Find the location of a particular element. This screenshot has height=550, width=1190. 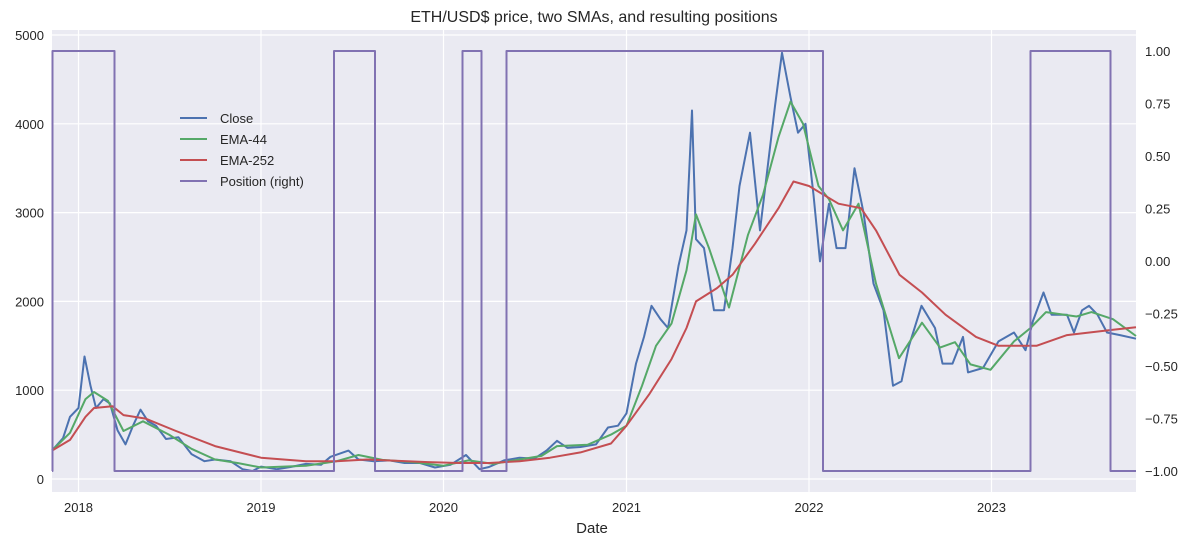

x-axis-label: Date is located at coordinates (592, 528).